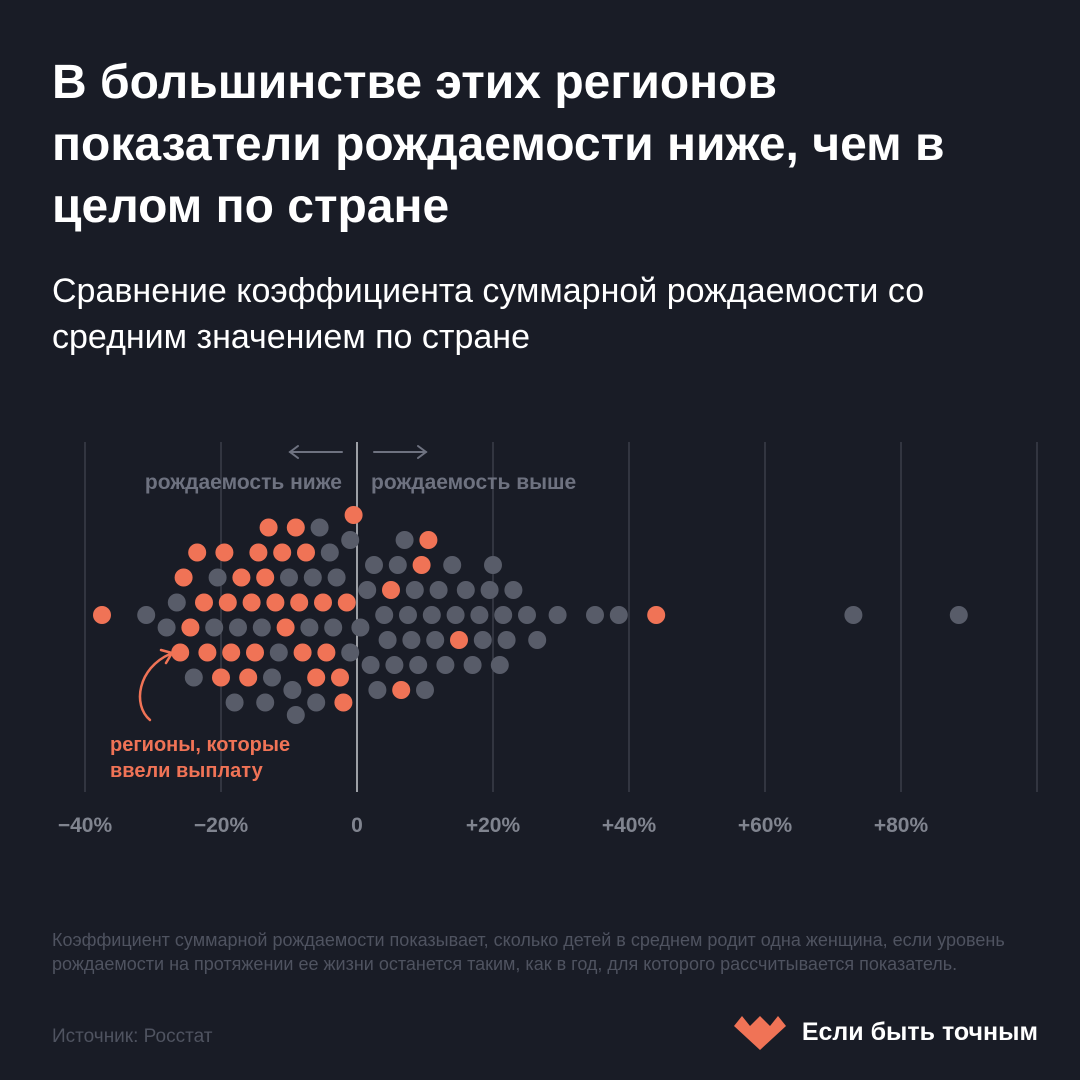 The height and width of the screenshot is (1080, 1080). What do you see at coordinates (155, 687) in the screenshot?
I see `curved-arrow-icon` at bounding box center [155, 687].